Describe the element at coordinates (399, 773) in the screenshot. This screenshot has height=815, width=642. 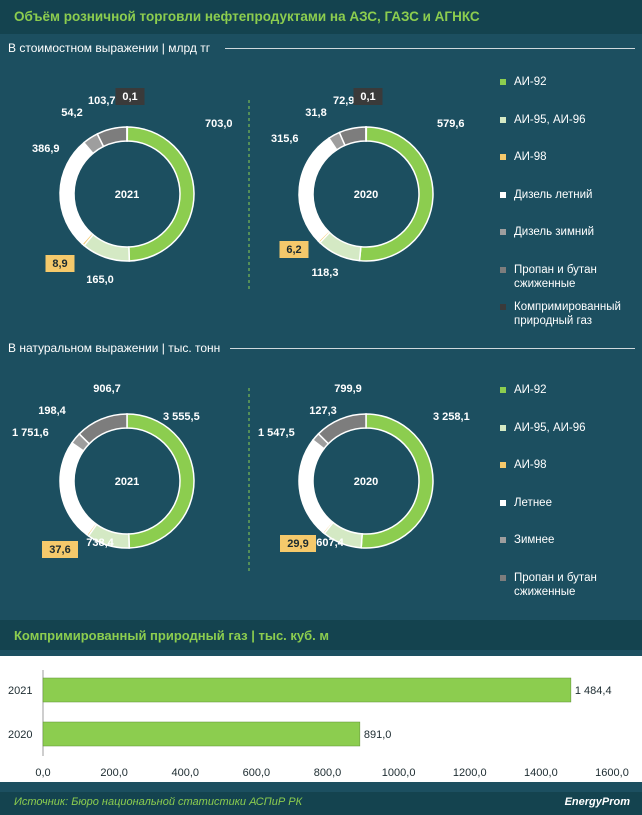
I see `x-tick-label: 1000,0` at that location.